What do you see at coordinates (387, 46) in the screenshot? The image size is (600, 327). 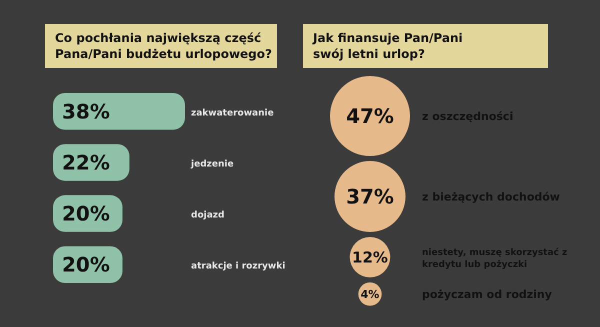 I see `text: Jak finansuje Pan/Pani swój letni urlop?` at bounding box center [387, 46].